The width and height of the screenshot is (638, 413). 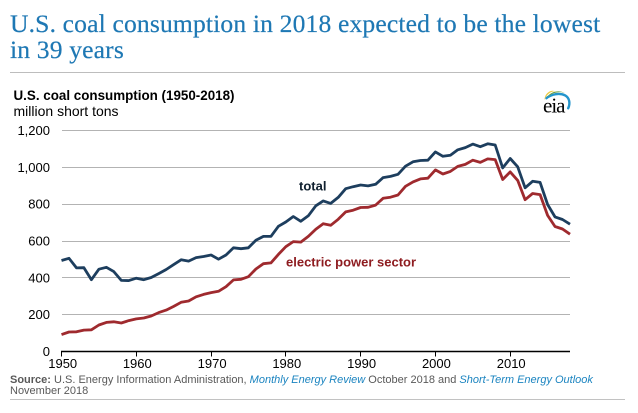 What do you see at coordinates (137, 363) in the screenshot?
I see `svg-text: 1960` at bounding box center [137, 363].